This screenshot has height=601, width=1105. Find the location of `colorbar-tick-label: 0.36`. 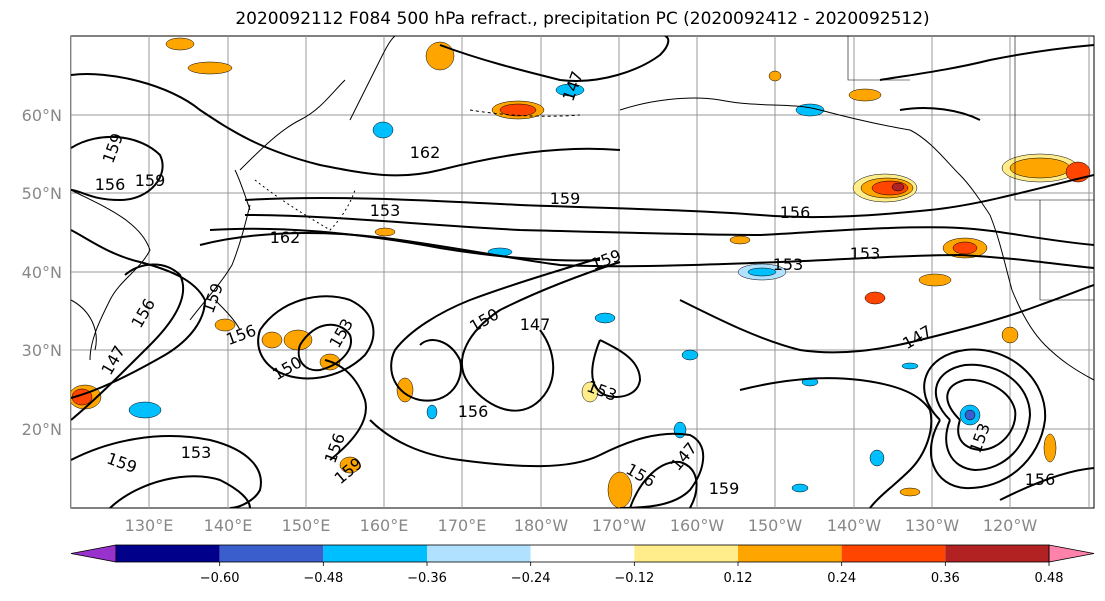

colorbar-tick-label: 0.36 is located at coordinates (945, 578).